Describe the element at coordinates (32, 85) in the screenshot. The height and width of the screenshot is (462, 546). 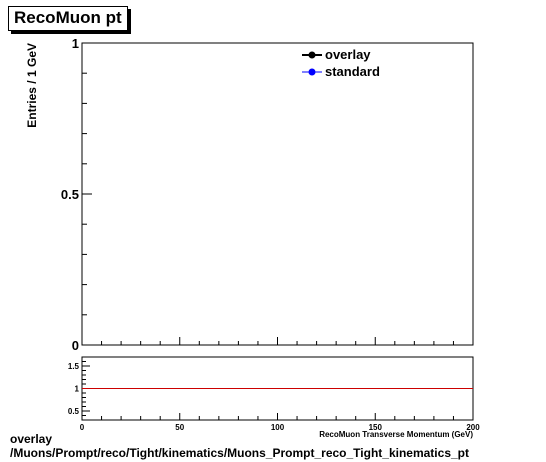
I see `main-y-axis-label: Entries / 1 GeV` at that location.